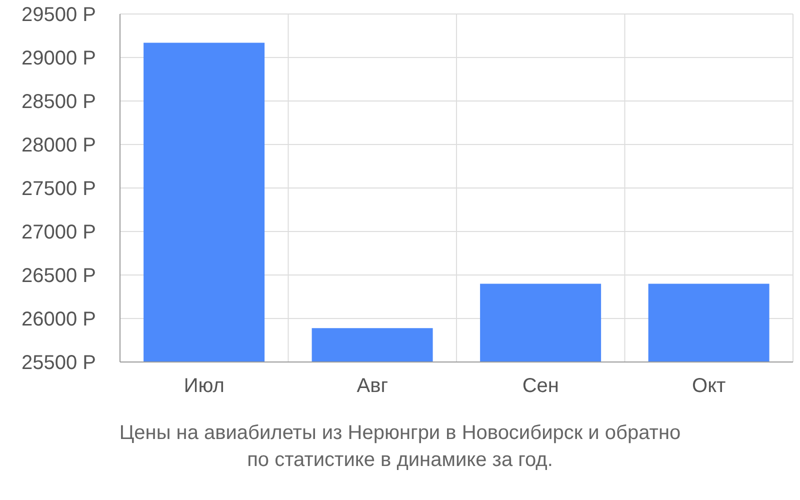 This screenshot has height=500, width=800. What do you see at coordinates (58, 233) in the screenshot?
I see `y-tick-label: 27000 Р` at bounding box center [58, 233].